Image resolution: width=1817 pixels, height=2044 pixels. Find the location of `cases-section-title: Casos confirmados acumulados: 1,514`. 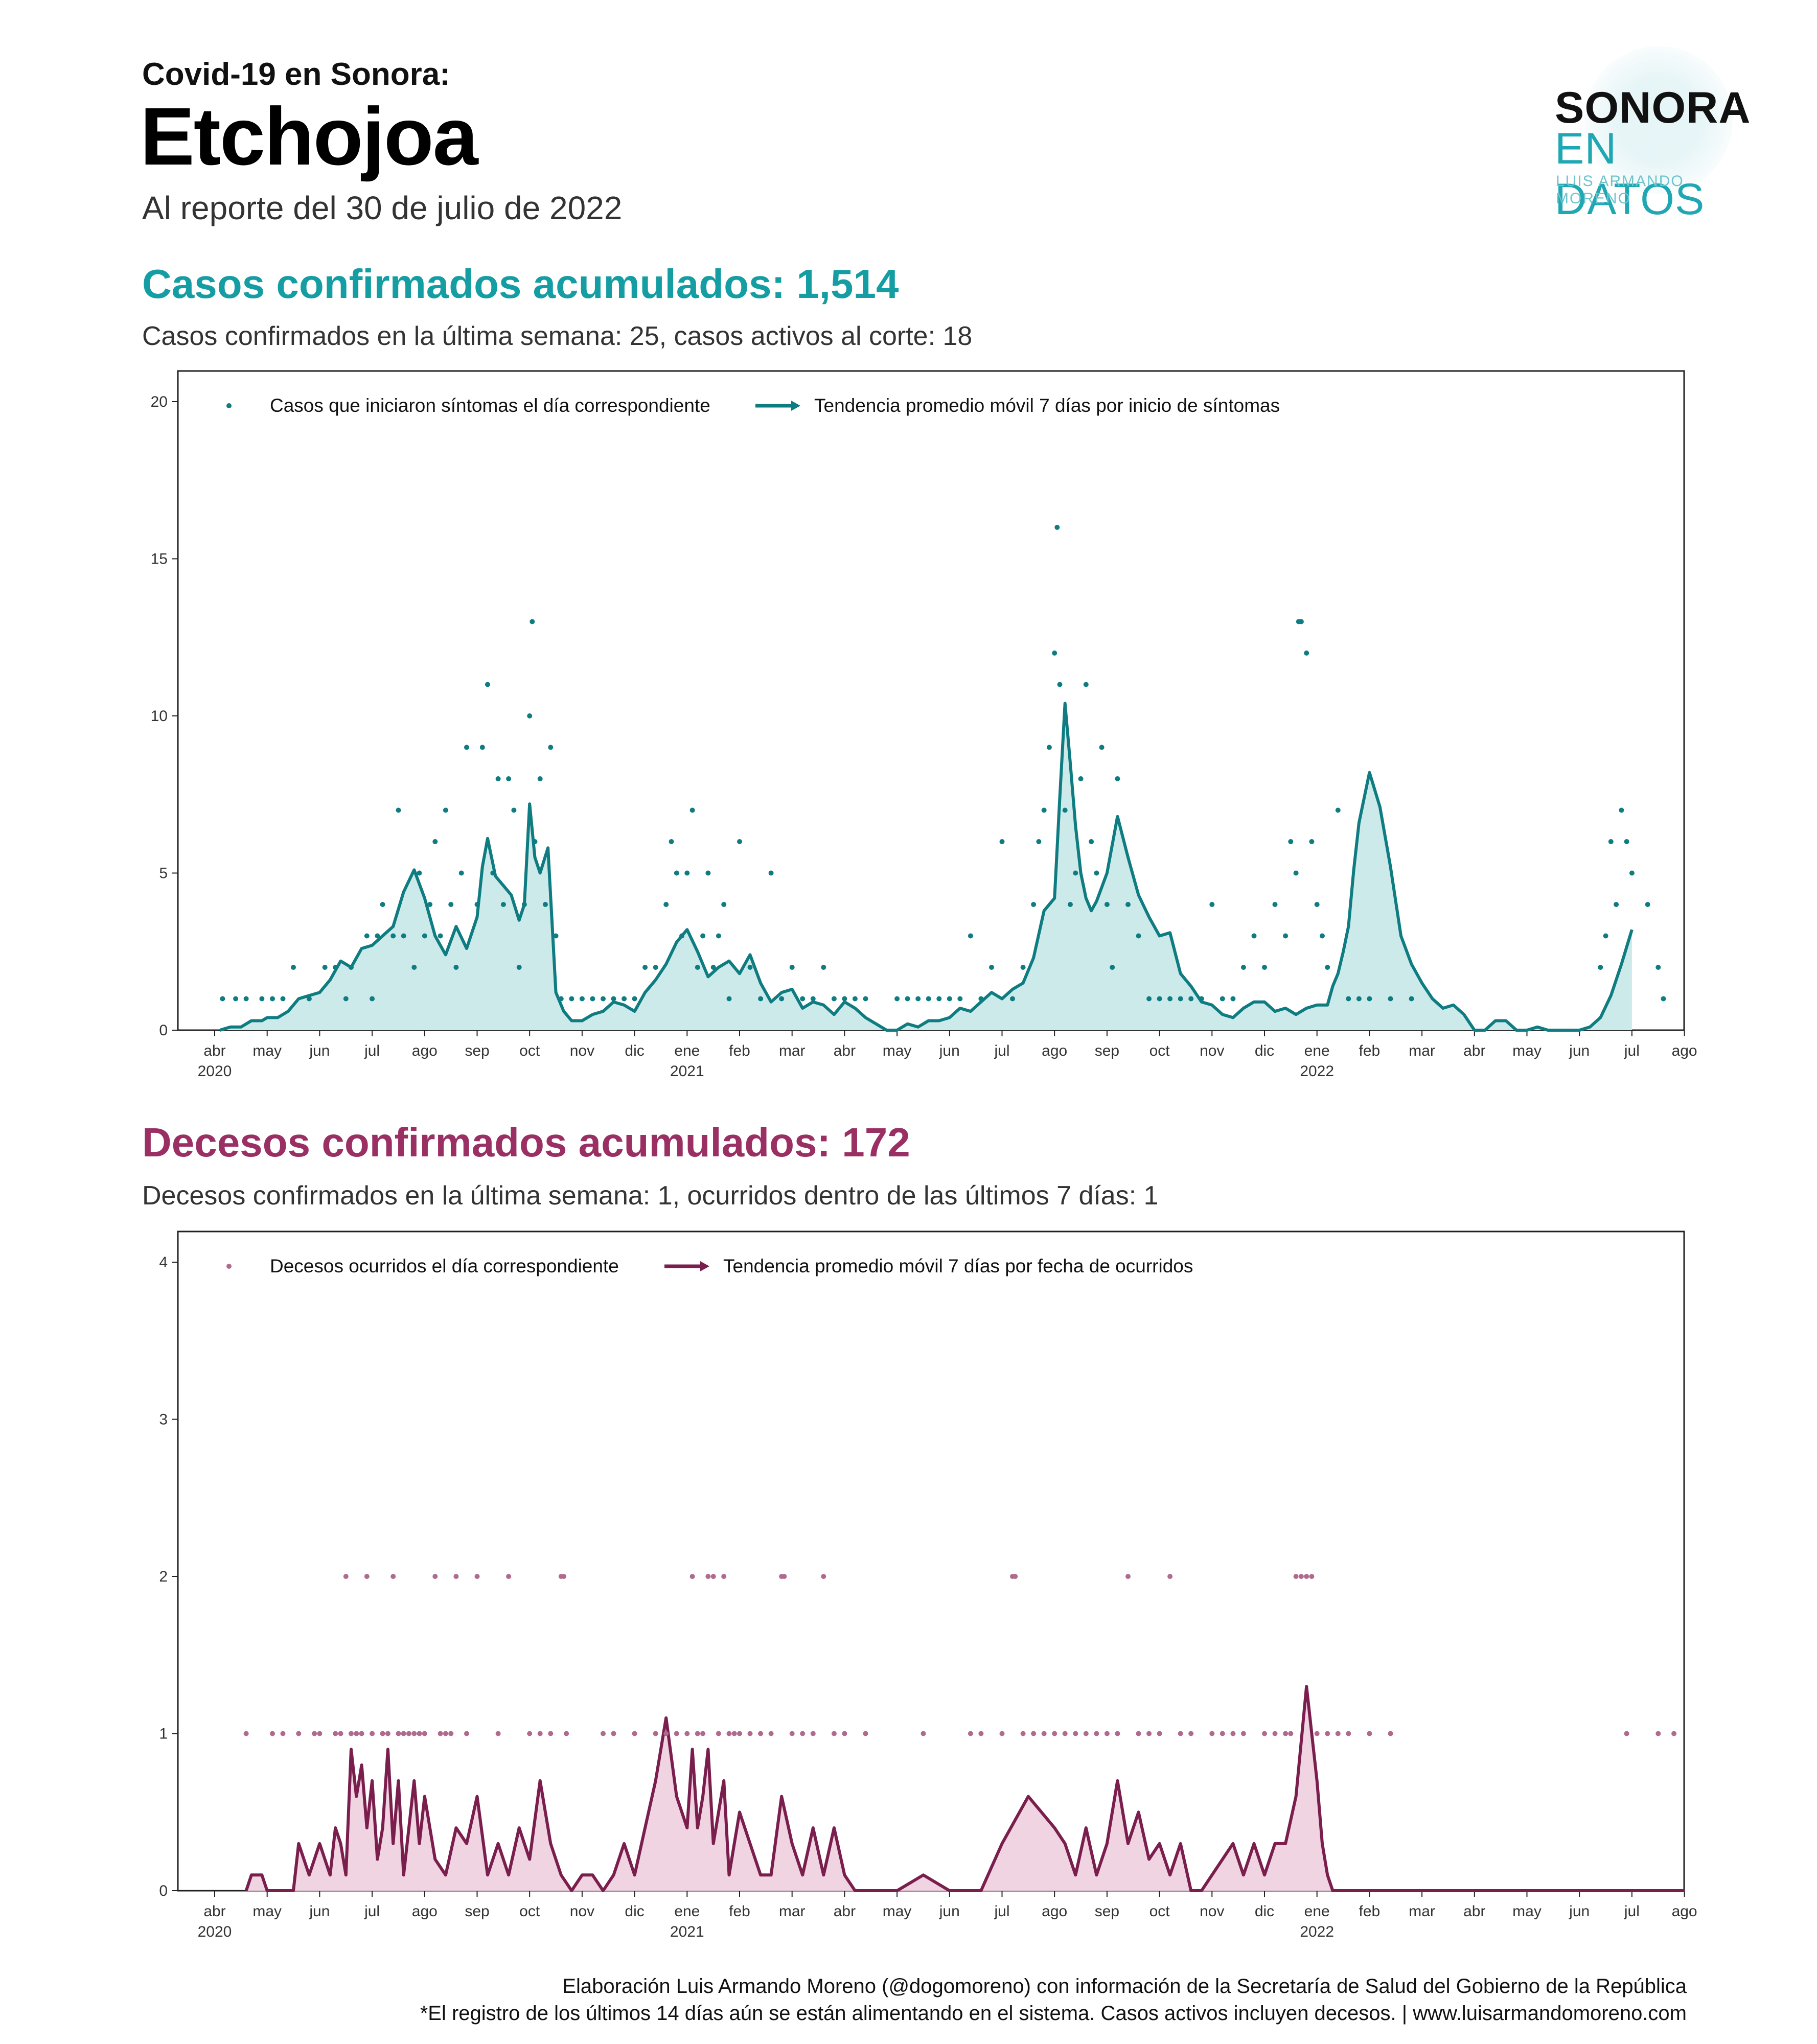

cases-section-title: Casos confirmados acumulados: 1,514 is located at coordinates (520, 284).